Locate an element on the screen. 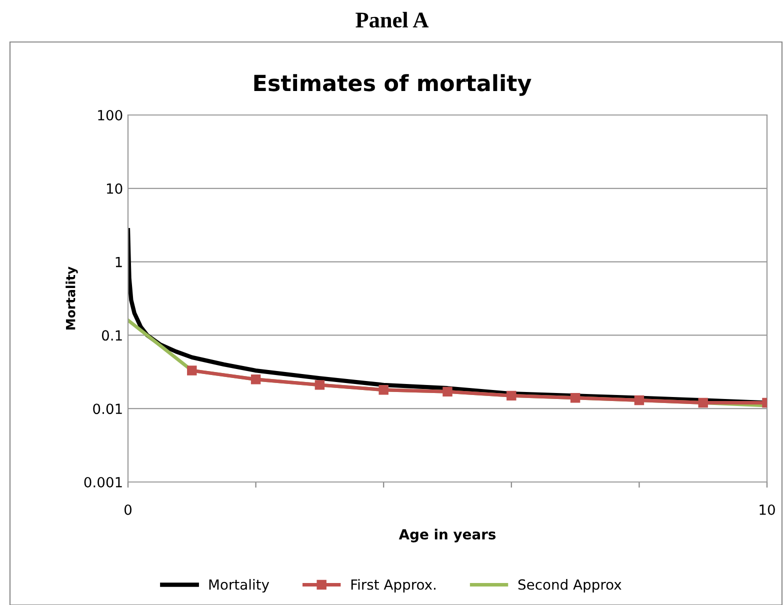 The image size is (784, 605). y-tick-label: 0.001 is located at coordinates (103, 482).